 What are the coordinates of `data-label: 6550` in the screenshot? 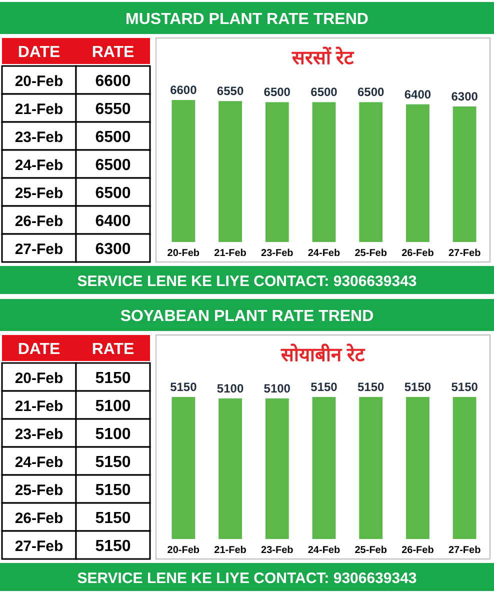 It's located at (230, 91).